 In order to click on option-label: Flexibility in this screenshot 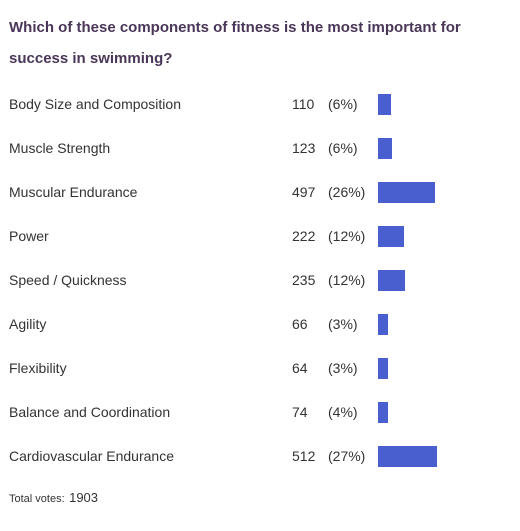, I will do `click(38, 368)`.